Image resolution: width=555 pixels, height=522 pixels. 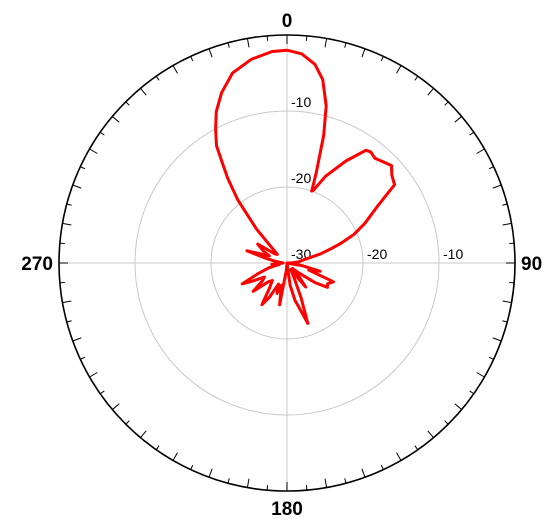 I want to click on radial-label-right: -20, so click(x=377, y=254).